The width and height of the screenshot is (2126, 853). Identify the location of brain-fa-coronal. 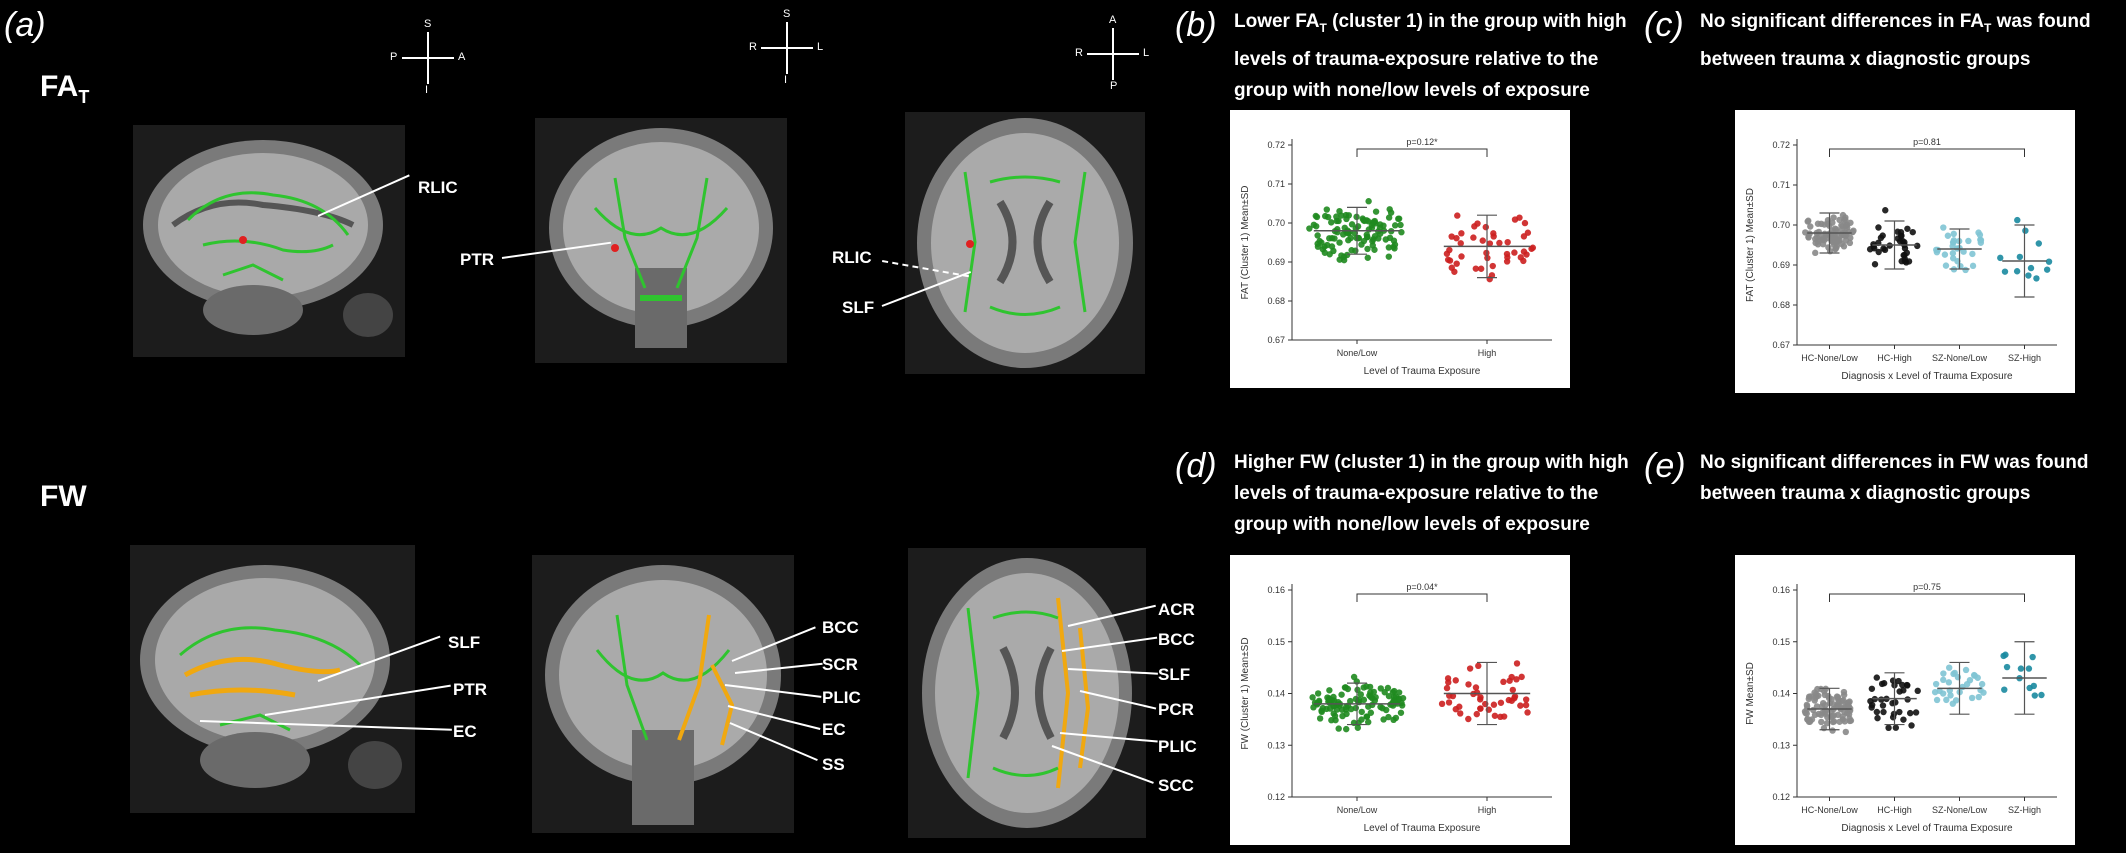
(661, 240).